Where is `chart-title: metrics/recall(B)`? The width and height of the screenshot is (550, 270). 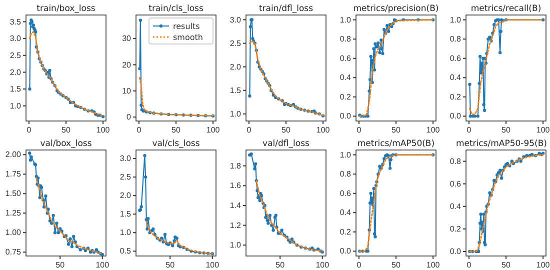 chart-title: metrics/recall(B) is located at coordinates (506, 9).